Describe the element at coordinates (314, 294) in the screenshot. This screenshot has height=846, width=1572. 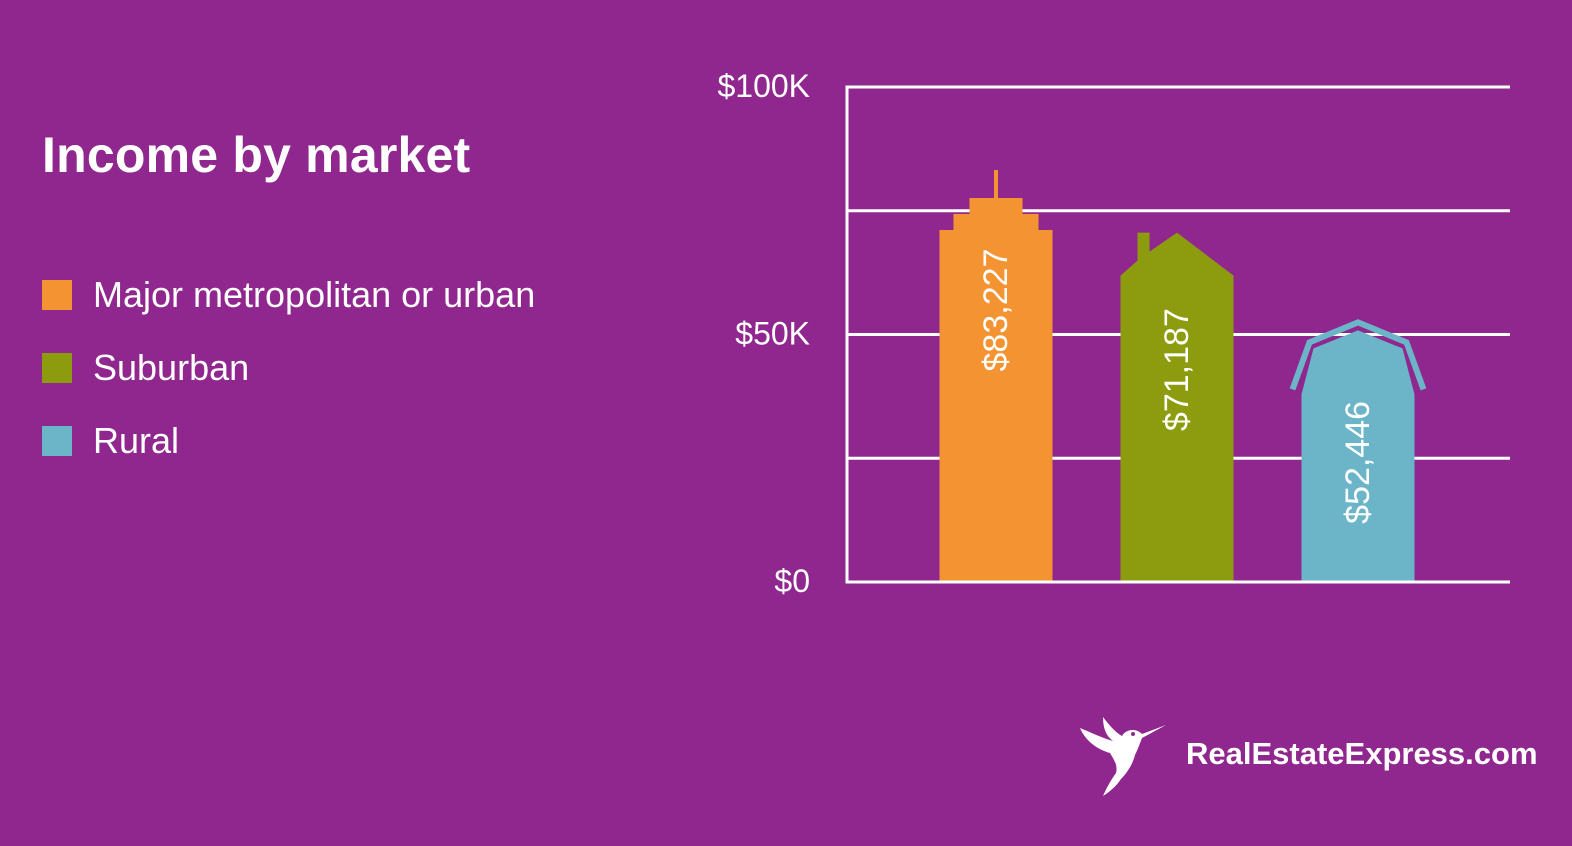
I see `legend-label-urban: Major metropolitan or urban` at that location.